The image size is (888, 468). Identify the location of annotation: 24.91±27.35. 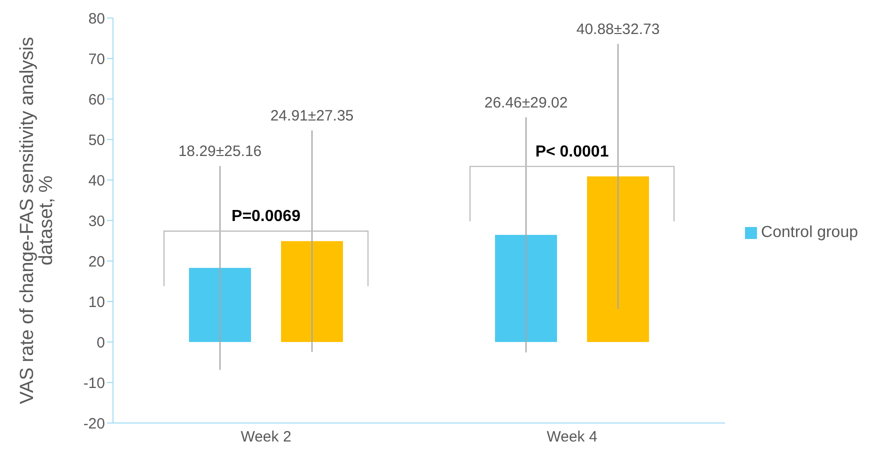
(312, 115).